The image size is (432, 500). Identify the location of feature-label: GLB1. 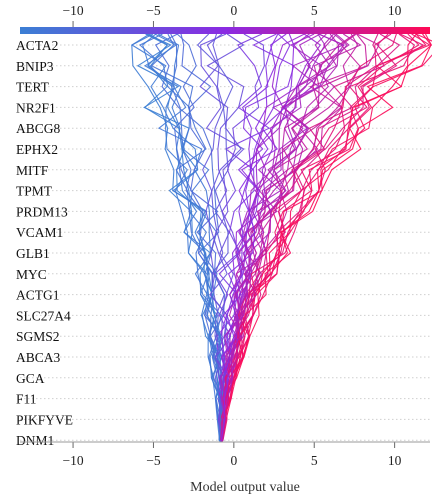
(33, 253).